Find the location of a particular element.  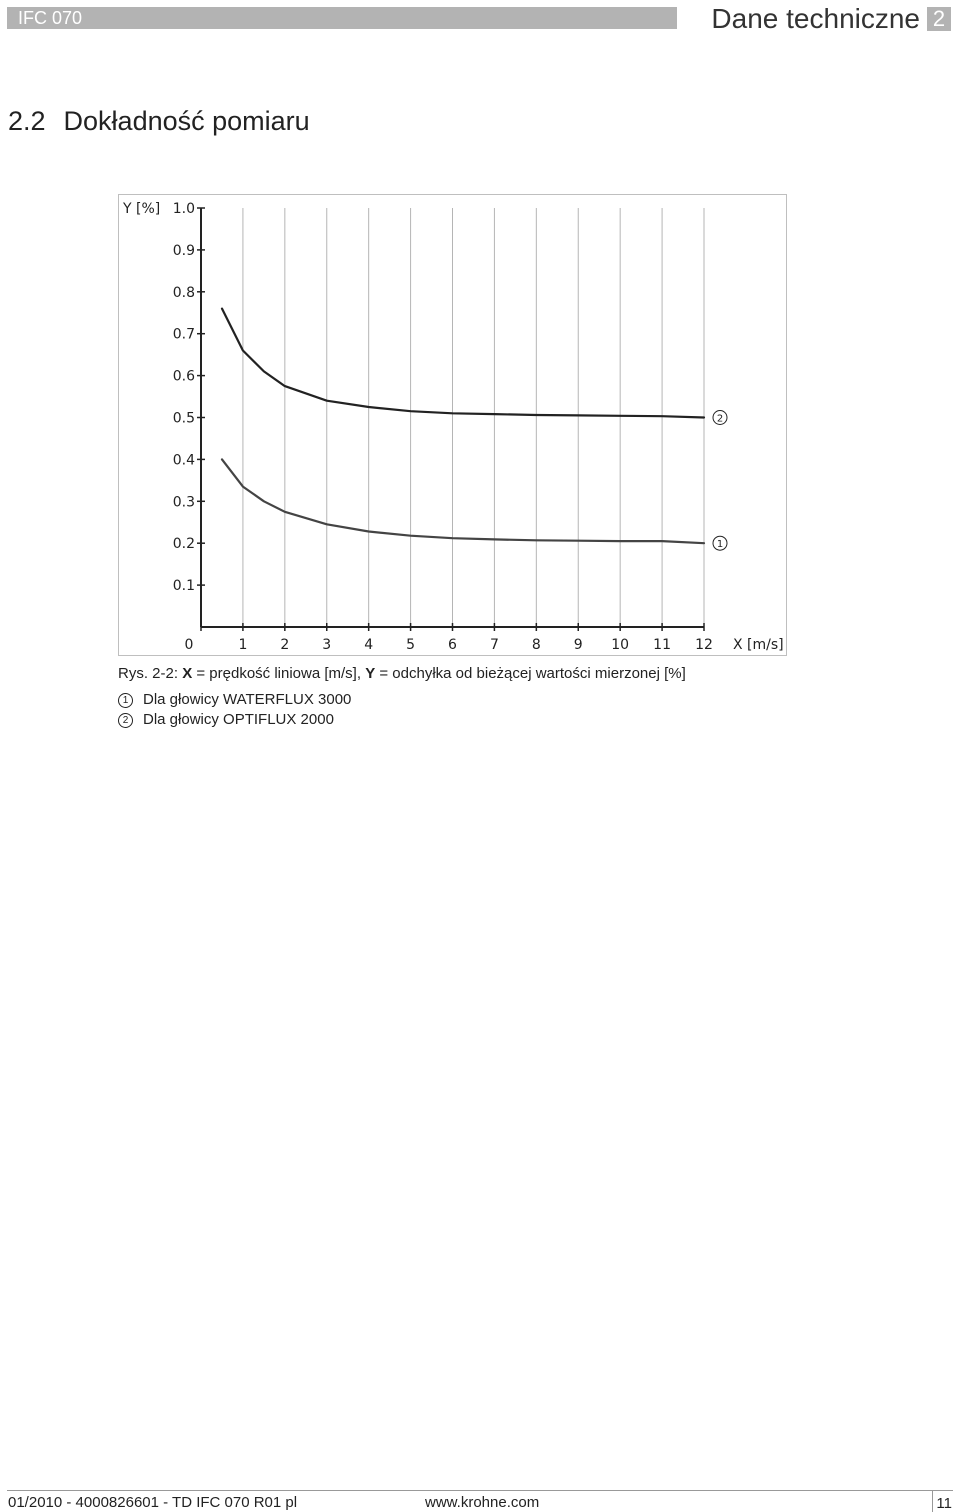

y-tick-label: 0.8 is located at coordinates (184, 293).